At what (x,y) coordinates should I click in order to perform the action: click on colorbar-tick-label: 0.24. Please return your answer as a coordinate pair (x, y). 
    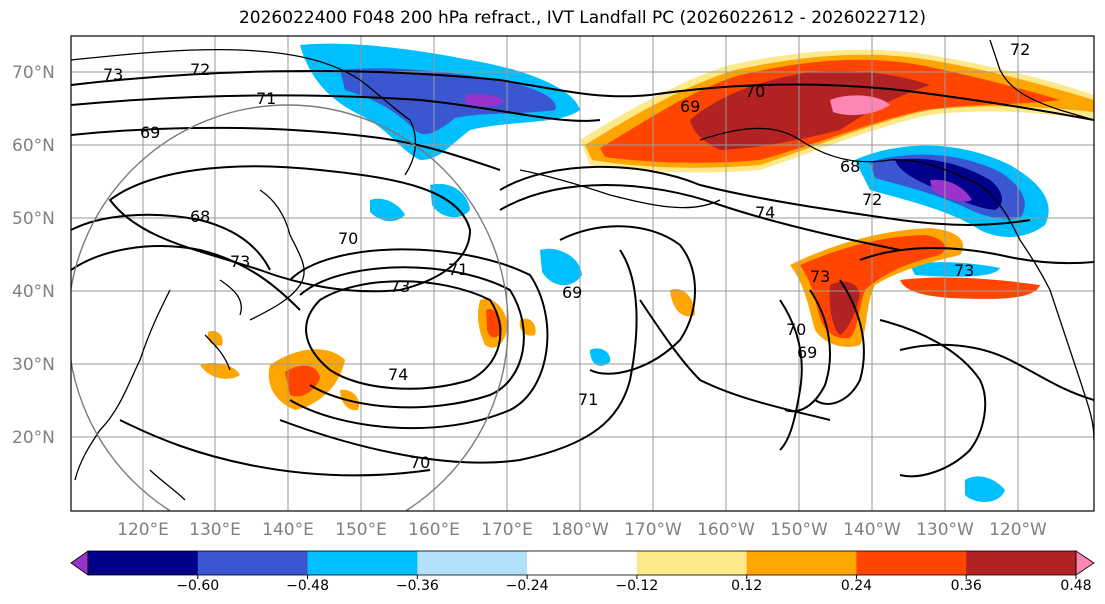
    Looking at the image, I should click on (856, 586).